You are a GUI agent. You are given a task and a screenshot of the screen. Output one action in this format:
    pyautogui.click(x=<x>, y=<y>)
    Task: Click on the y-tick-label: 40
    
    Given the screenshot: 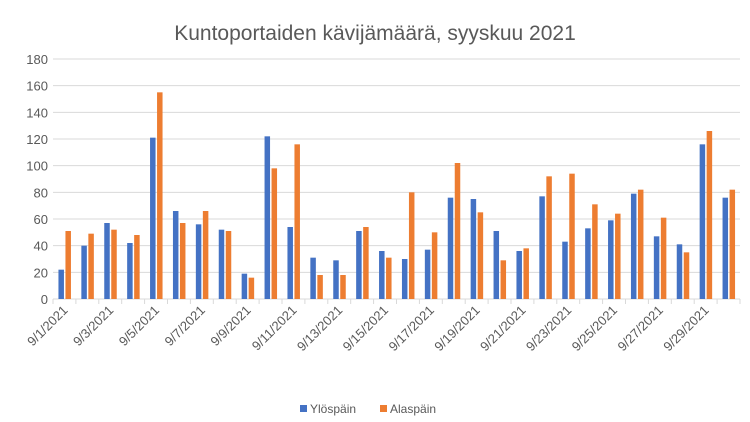 What is the action you would take?
    pyautogui.click(x=41, y=246)
    